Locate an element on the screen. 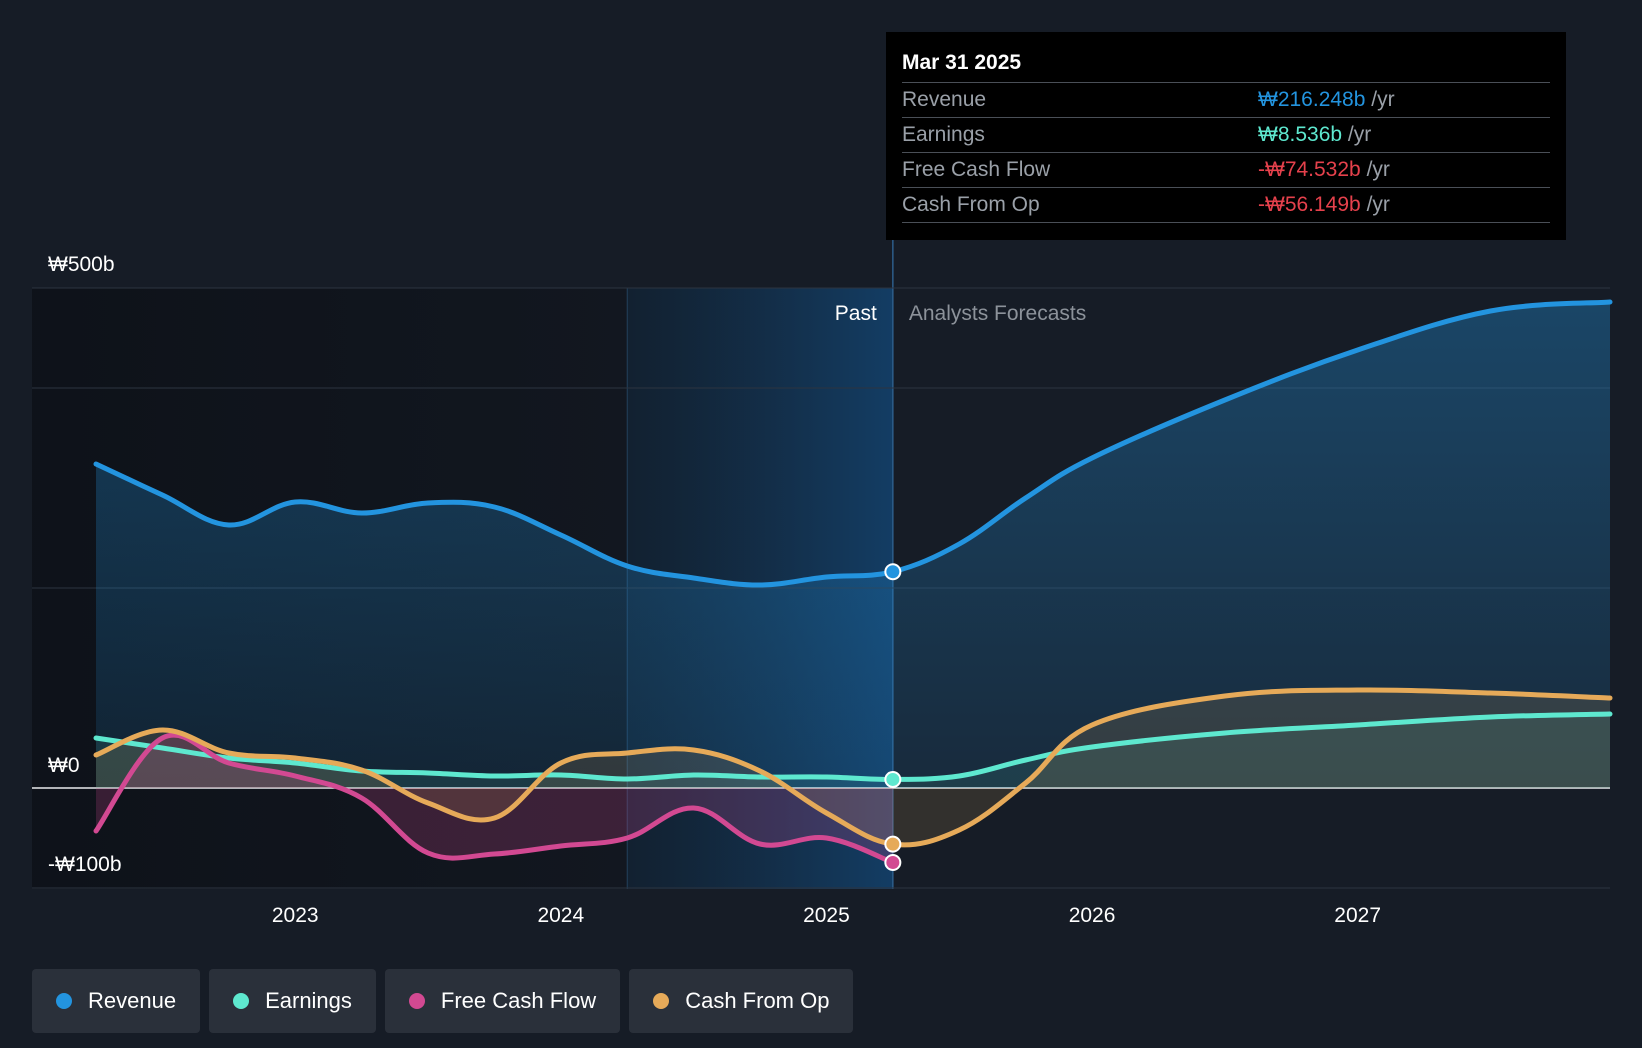  tooltip-value: -₩56.149b is located at coordinates (1309, 204).